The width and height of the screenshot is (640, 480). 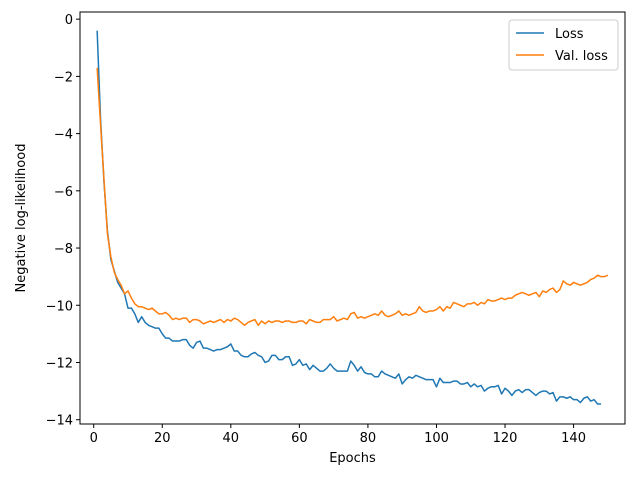 I want to click on x-tick-label: 120, so click(x=505, y=438).